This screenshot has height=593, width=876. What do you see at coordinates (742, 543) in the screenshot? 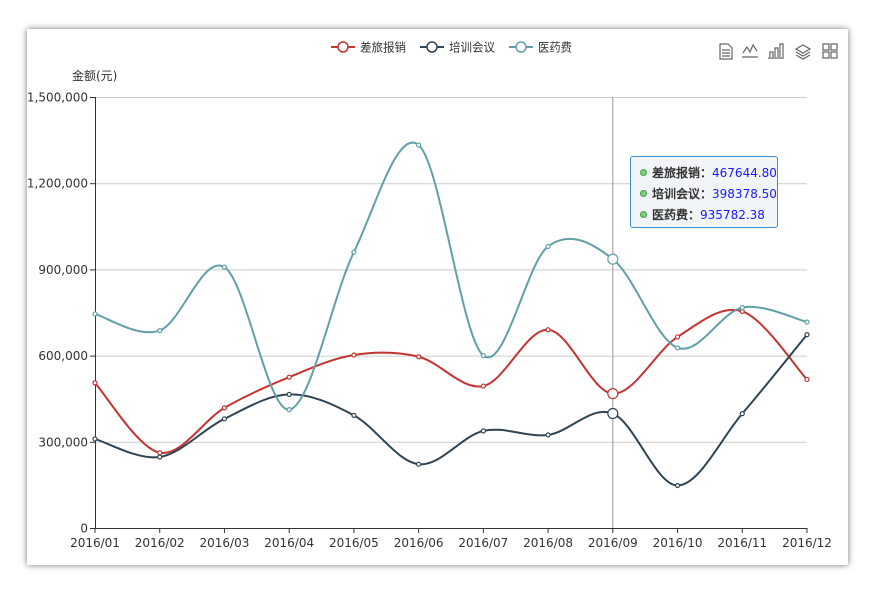
I see `x-tick-label: 2016/11` at bounding box center [742, 543].